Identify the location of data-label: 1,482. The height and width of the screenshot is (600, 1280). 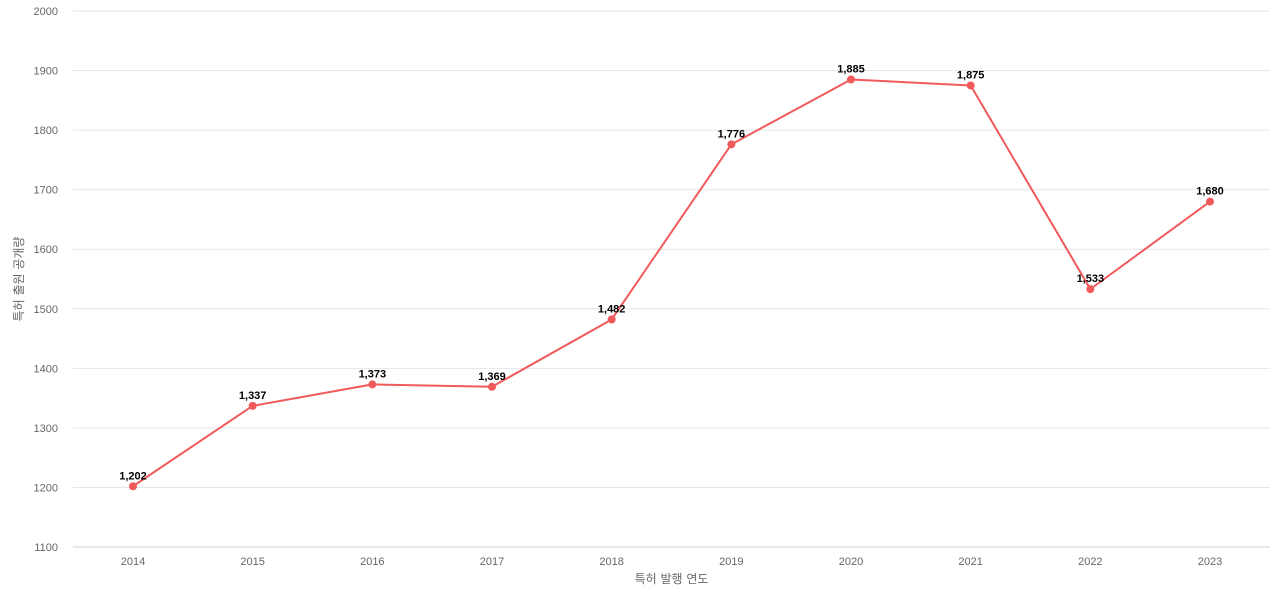
(612, 309).